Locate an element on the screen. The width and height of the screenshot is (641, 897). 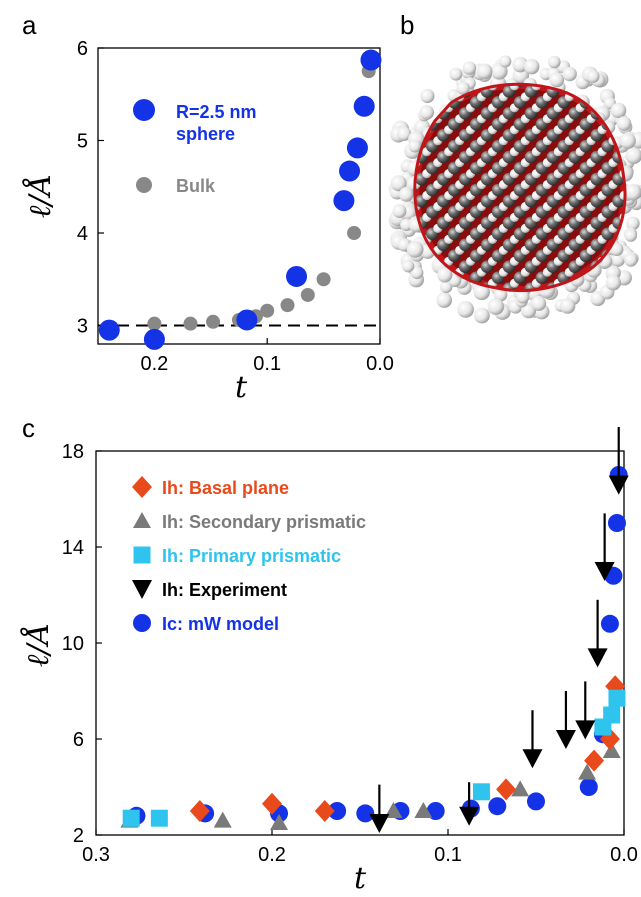
legend-label-ih-basal-plane: Ih: Basal plane is located at coordinates (225, 488).